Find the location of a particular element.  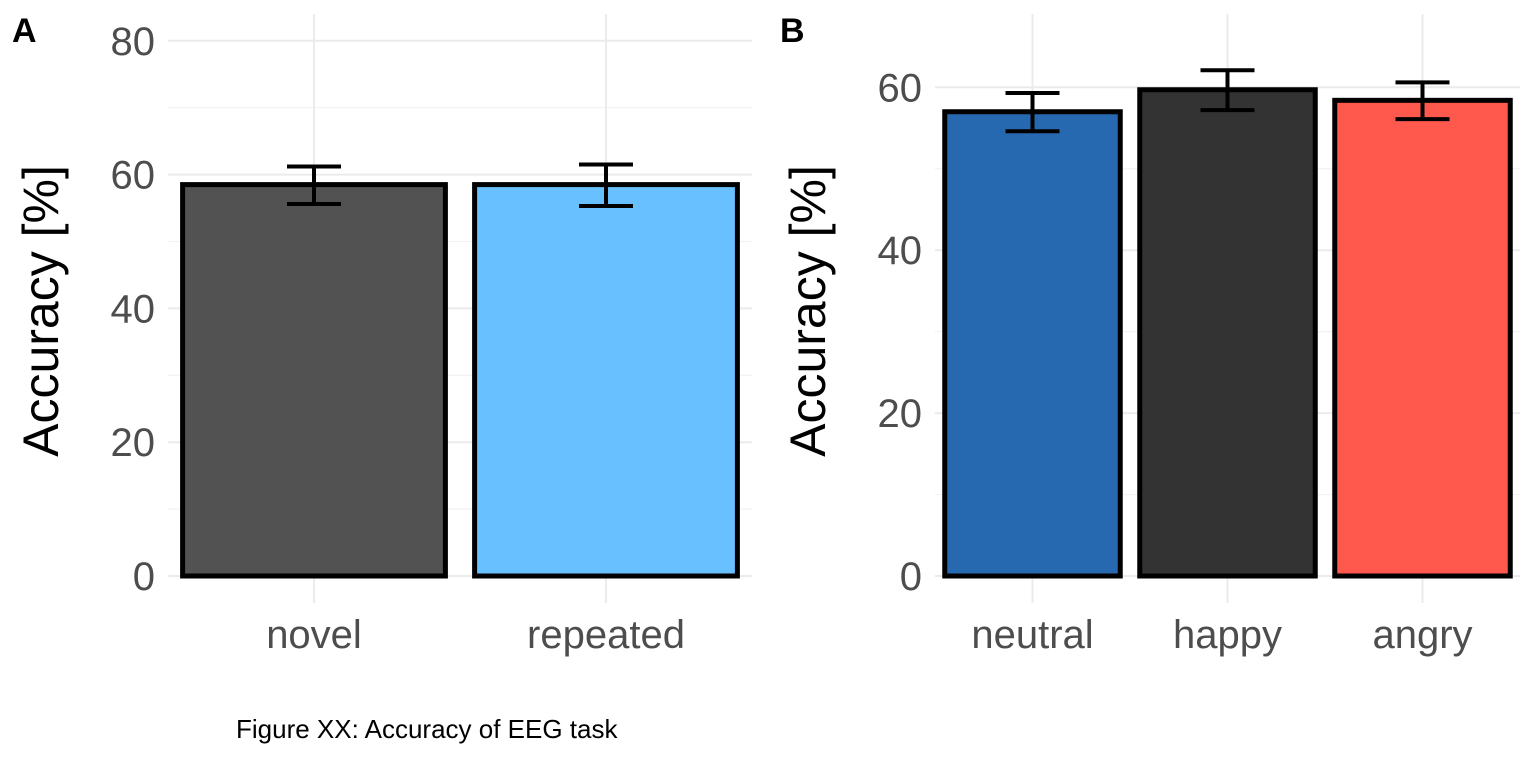

bar-novel is located at coordinates (314, 380).